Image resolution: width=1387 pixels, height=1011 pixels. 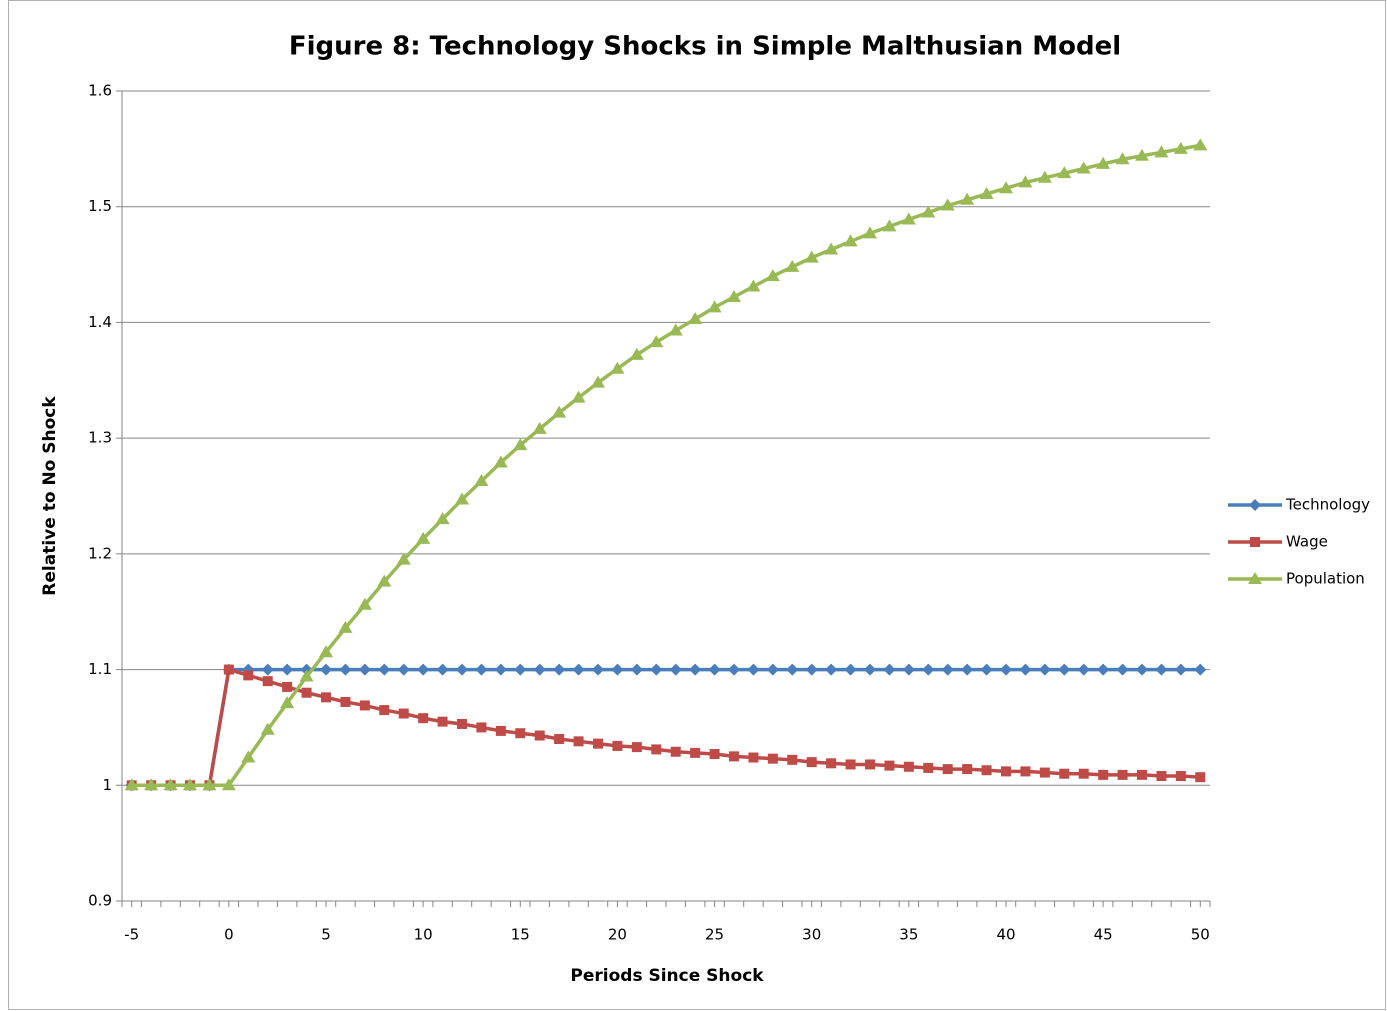 I want to click on y-tick-label: 1.2, so click(x=100, y=553).